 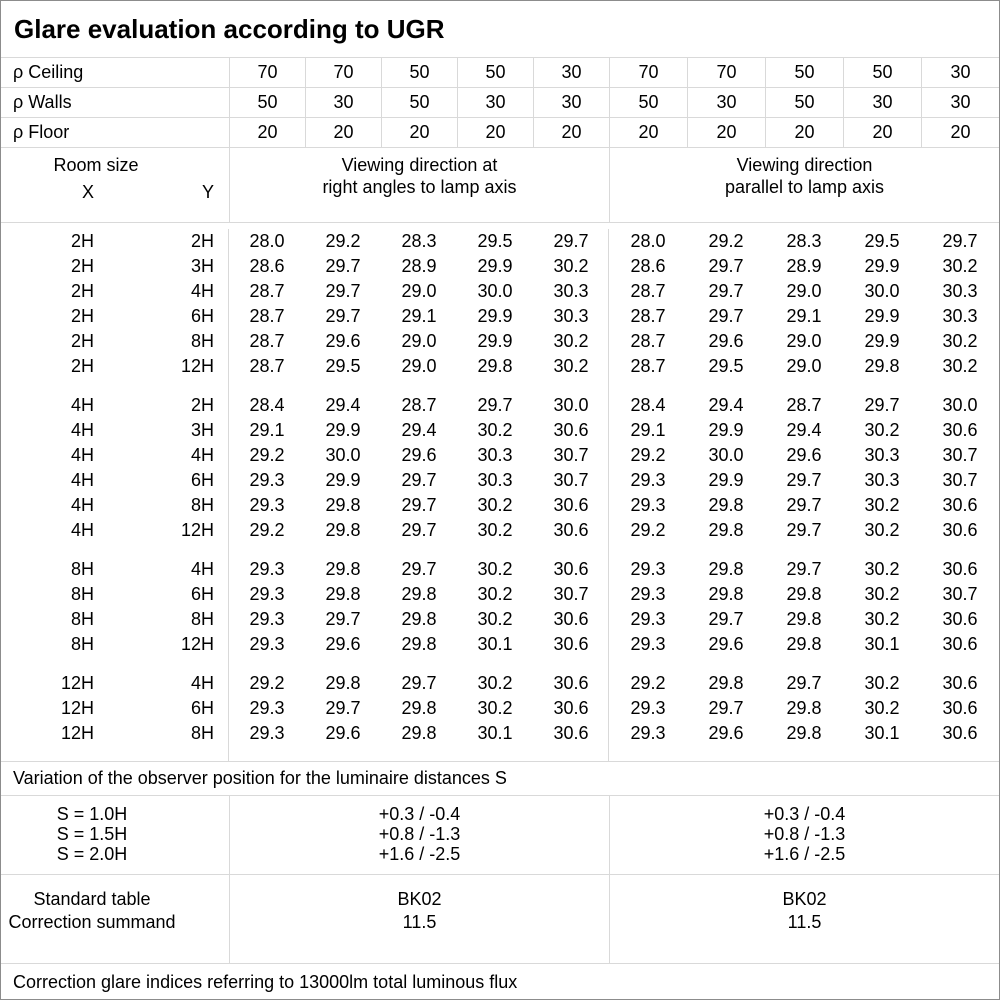 I want to click on room-x-value: 2H, so click(x=82, y=266).